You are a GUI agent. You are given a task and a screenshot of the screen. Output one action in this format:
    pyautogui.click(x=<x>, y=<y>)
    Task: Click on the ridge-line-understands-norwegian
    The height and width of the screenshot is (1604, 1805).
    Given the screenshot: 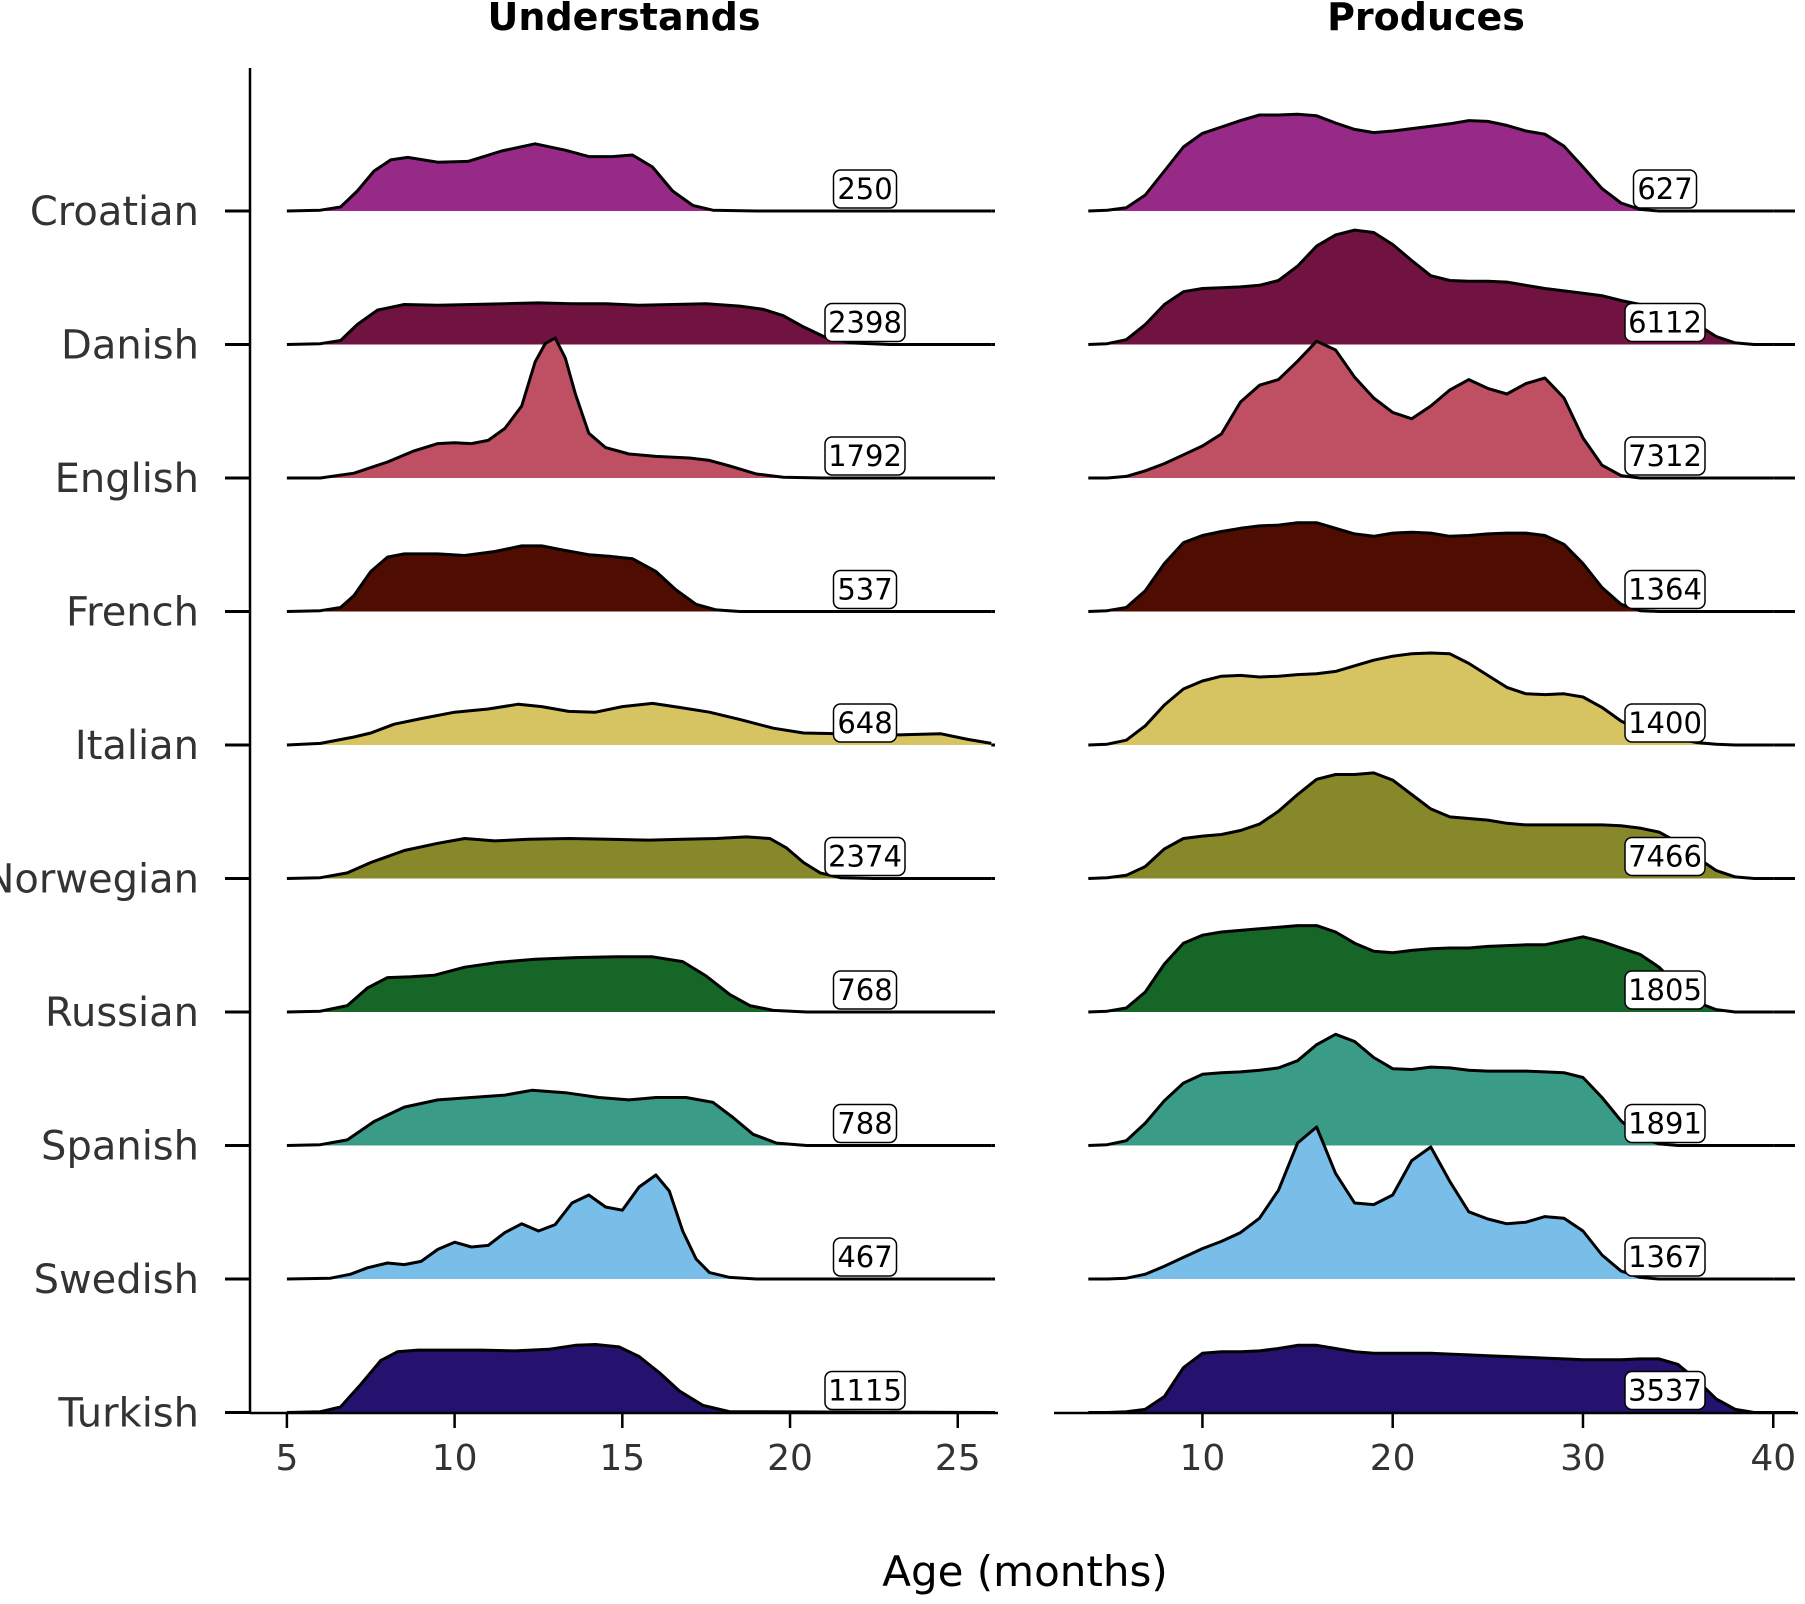 What is the action you would take?
    pyautogui.click(x=639, y=857)
    